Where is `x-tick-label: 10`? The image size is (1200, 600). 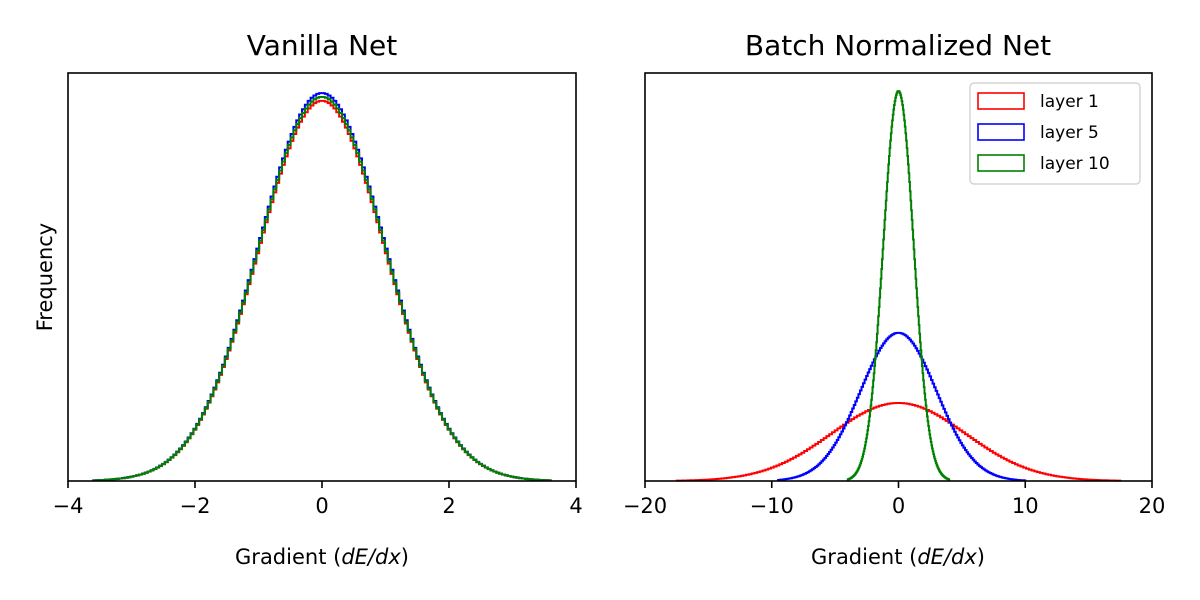 x-tick-label: 10 is located at coordinates (1025, 506).